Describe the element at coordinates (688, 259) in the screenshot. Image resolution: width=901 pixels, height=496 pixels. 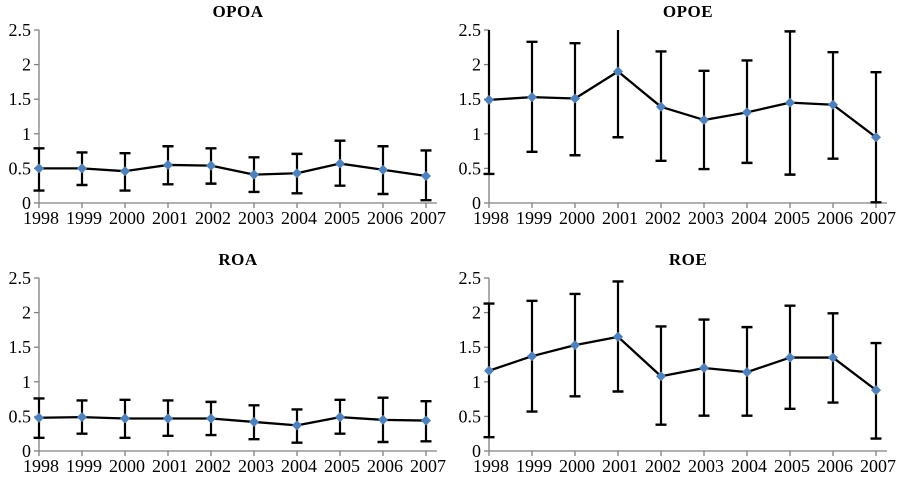
I see `chart-title-roe: ROE` at that location.